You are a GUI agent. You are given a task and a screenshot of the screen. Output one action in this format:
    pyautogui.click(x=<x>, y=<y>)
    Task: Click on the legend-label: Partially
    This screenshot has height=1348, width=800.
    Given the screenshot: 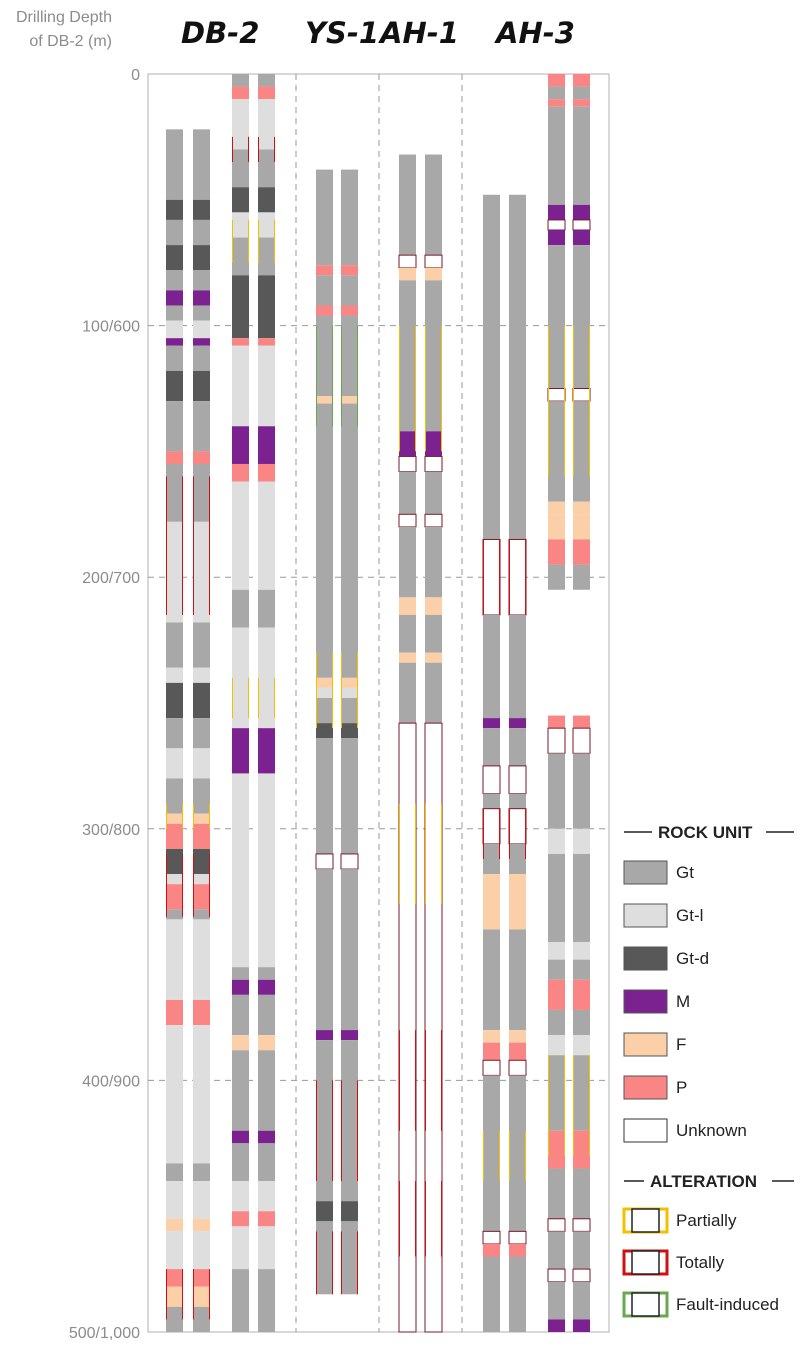 What is the action you would take?
    pyautogui.click(x=706, y=1220)
    